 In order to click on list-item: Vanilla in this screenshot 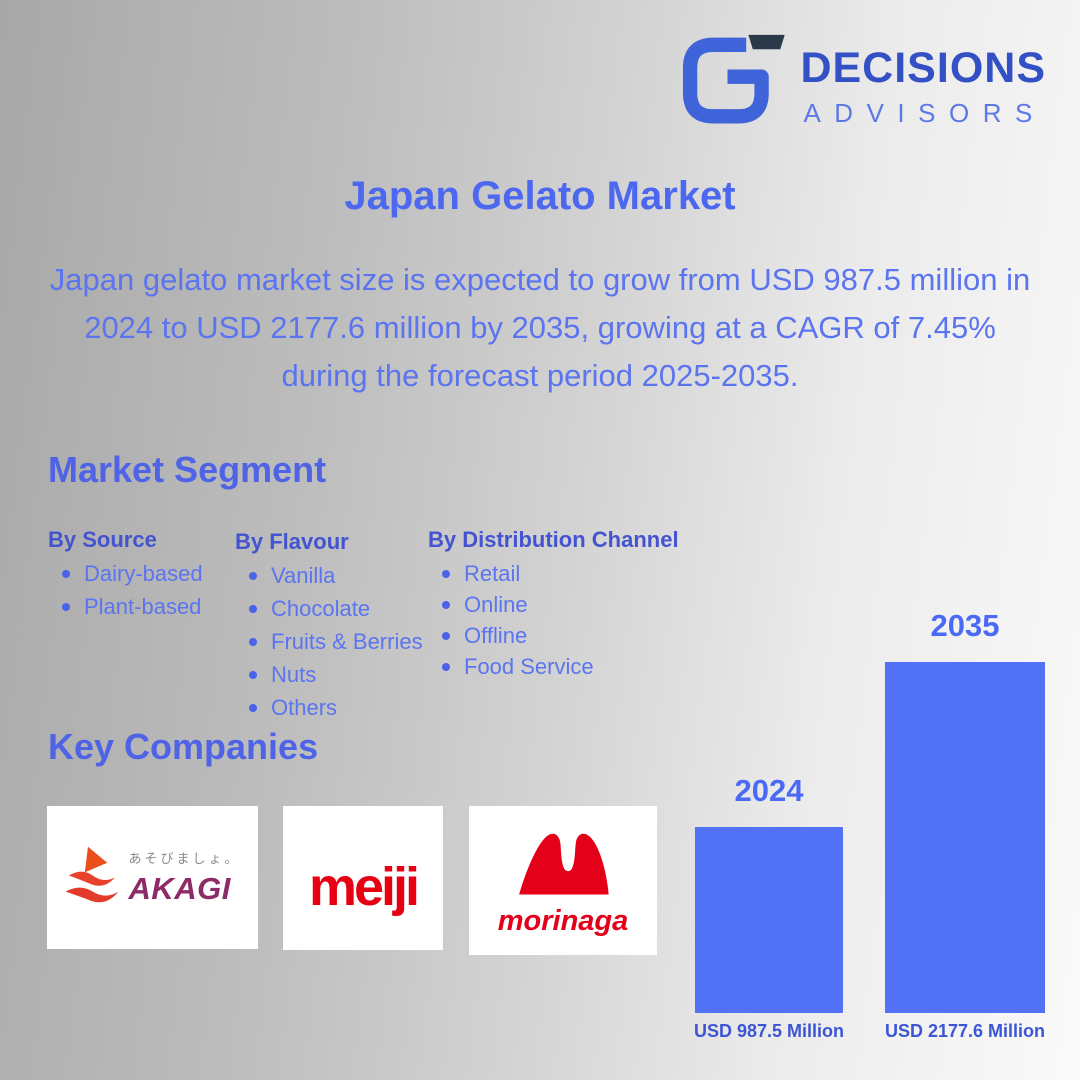, I will do `click(339, 576)`.